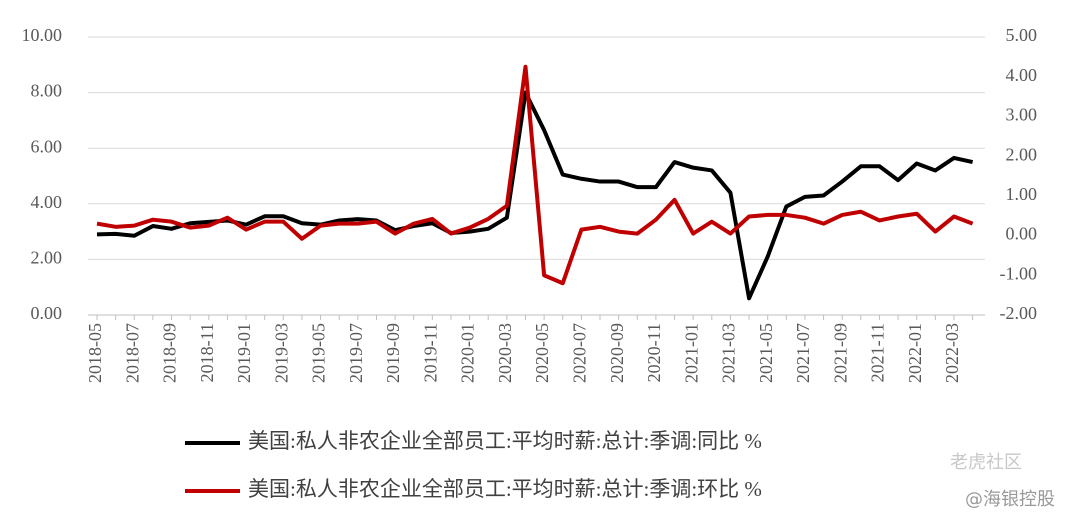 This screenshot has height=532, width=1080. What do you see at coordinates (356, 353) in the screenshot?
I see `x-tick-label: 2019-07` at bounding box center [356, 353].